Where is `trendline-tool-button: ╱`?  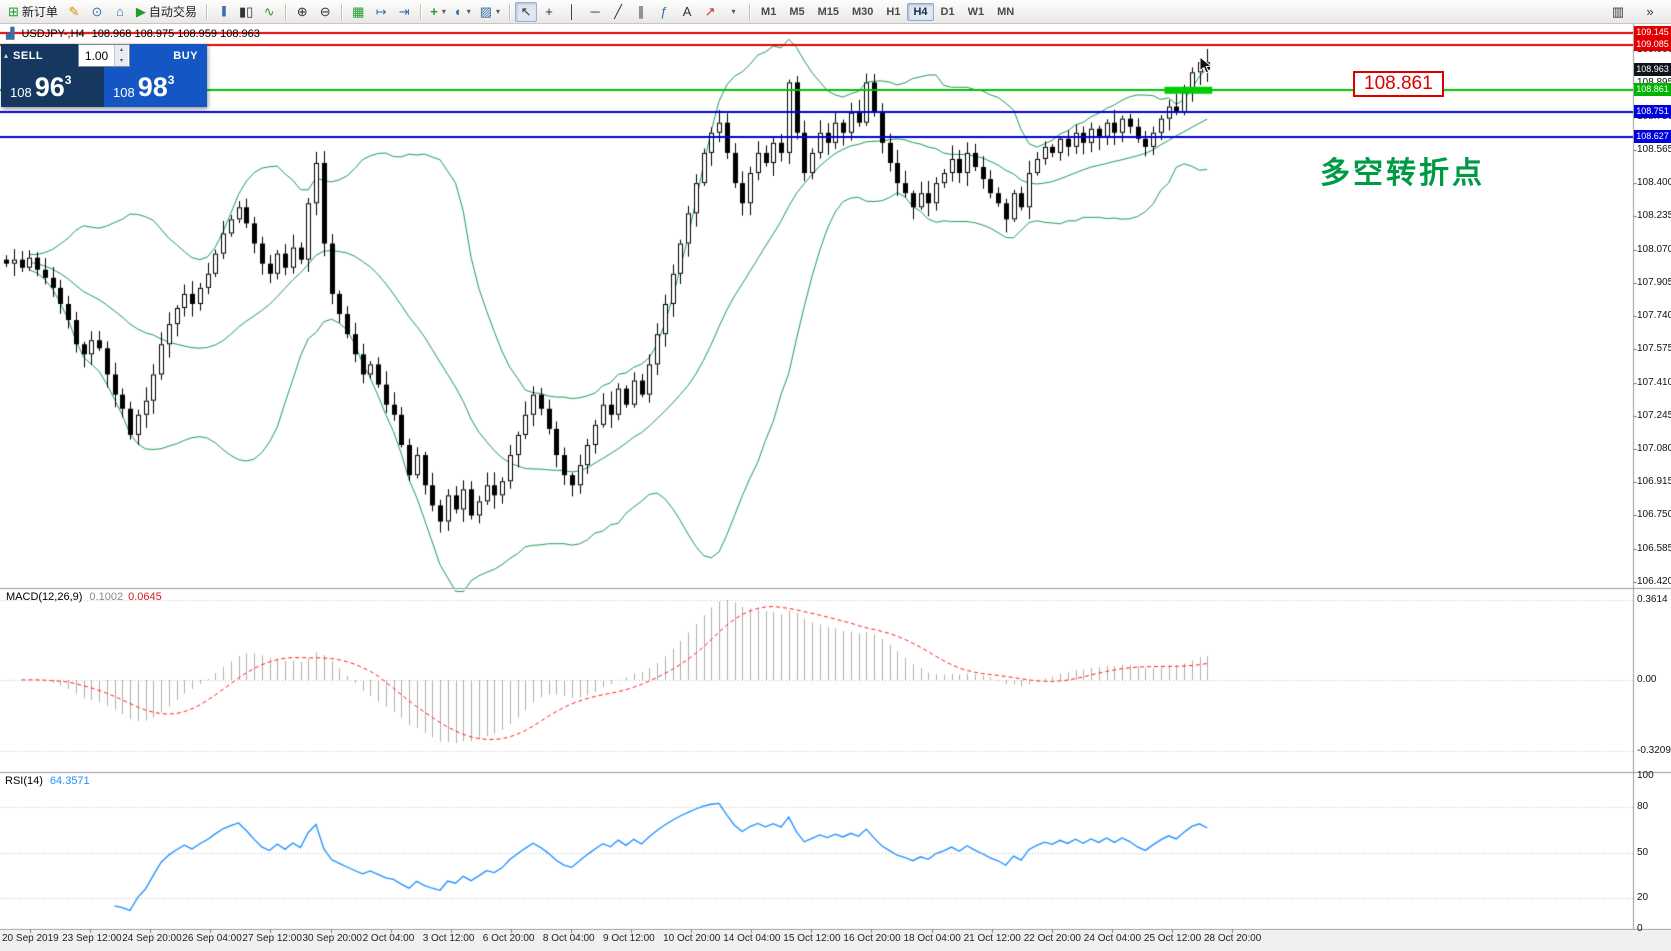
trendline-tool-button: ╱ is located at coordinates (618, 12).